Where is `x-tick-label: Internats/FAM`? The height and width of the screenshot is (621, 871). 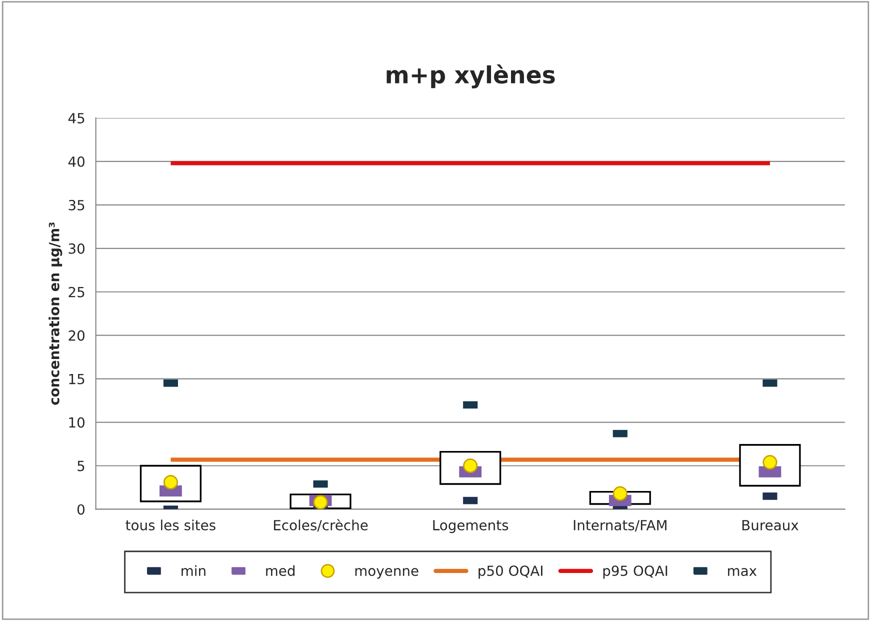 x-tick-label: Internats/FAM is located at coordinates (620, 526).